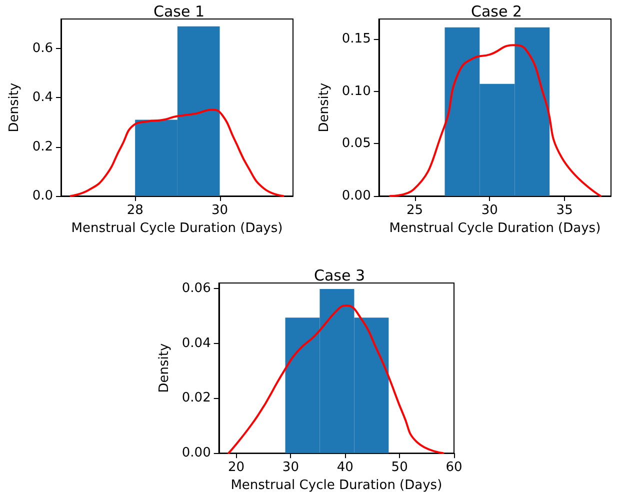 Image resolution: width=630 pixels, height=497 pixels. Describe the element at coordinates (496, 11) in the screenshot. I see `chart-title: Case 2` at that location.